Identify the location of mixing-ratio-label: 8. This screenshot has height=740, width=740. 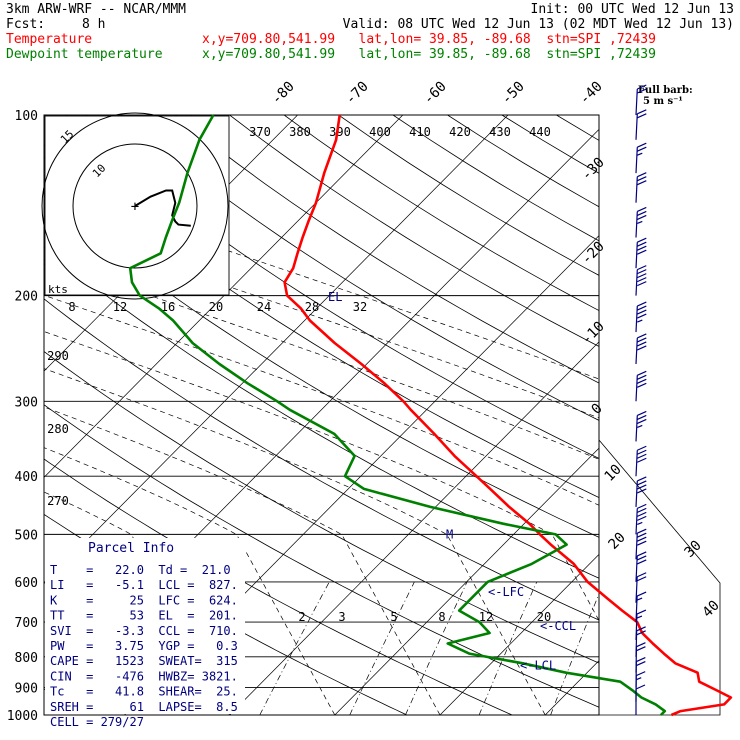
(441, 617).